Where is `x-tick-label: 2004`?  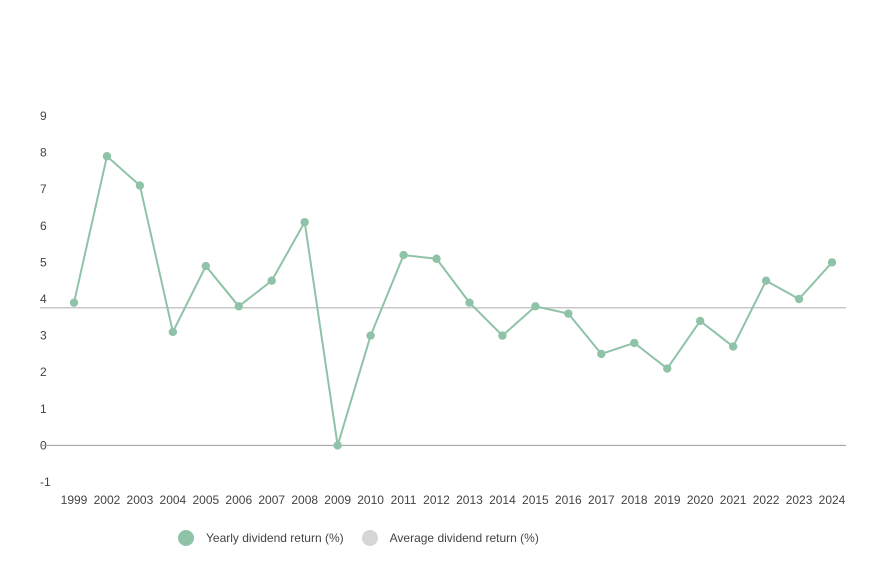
x-tick-label: 2004 is located at coordinates (173, 500).